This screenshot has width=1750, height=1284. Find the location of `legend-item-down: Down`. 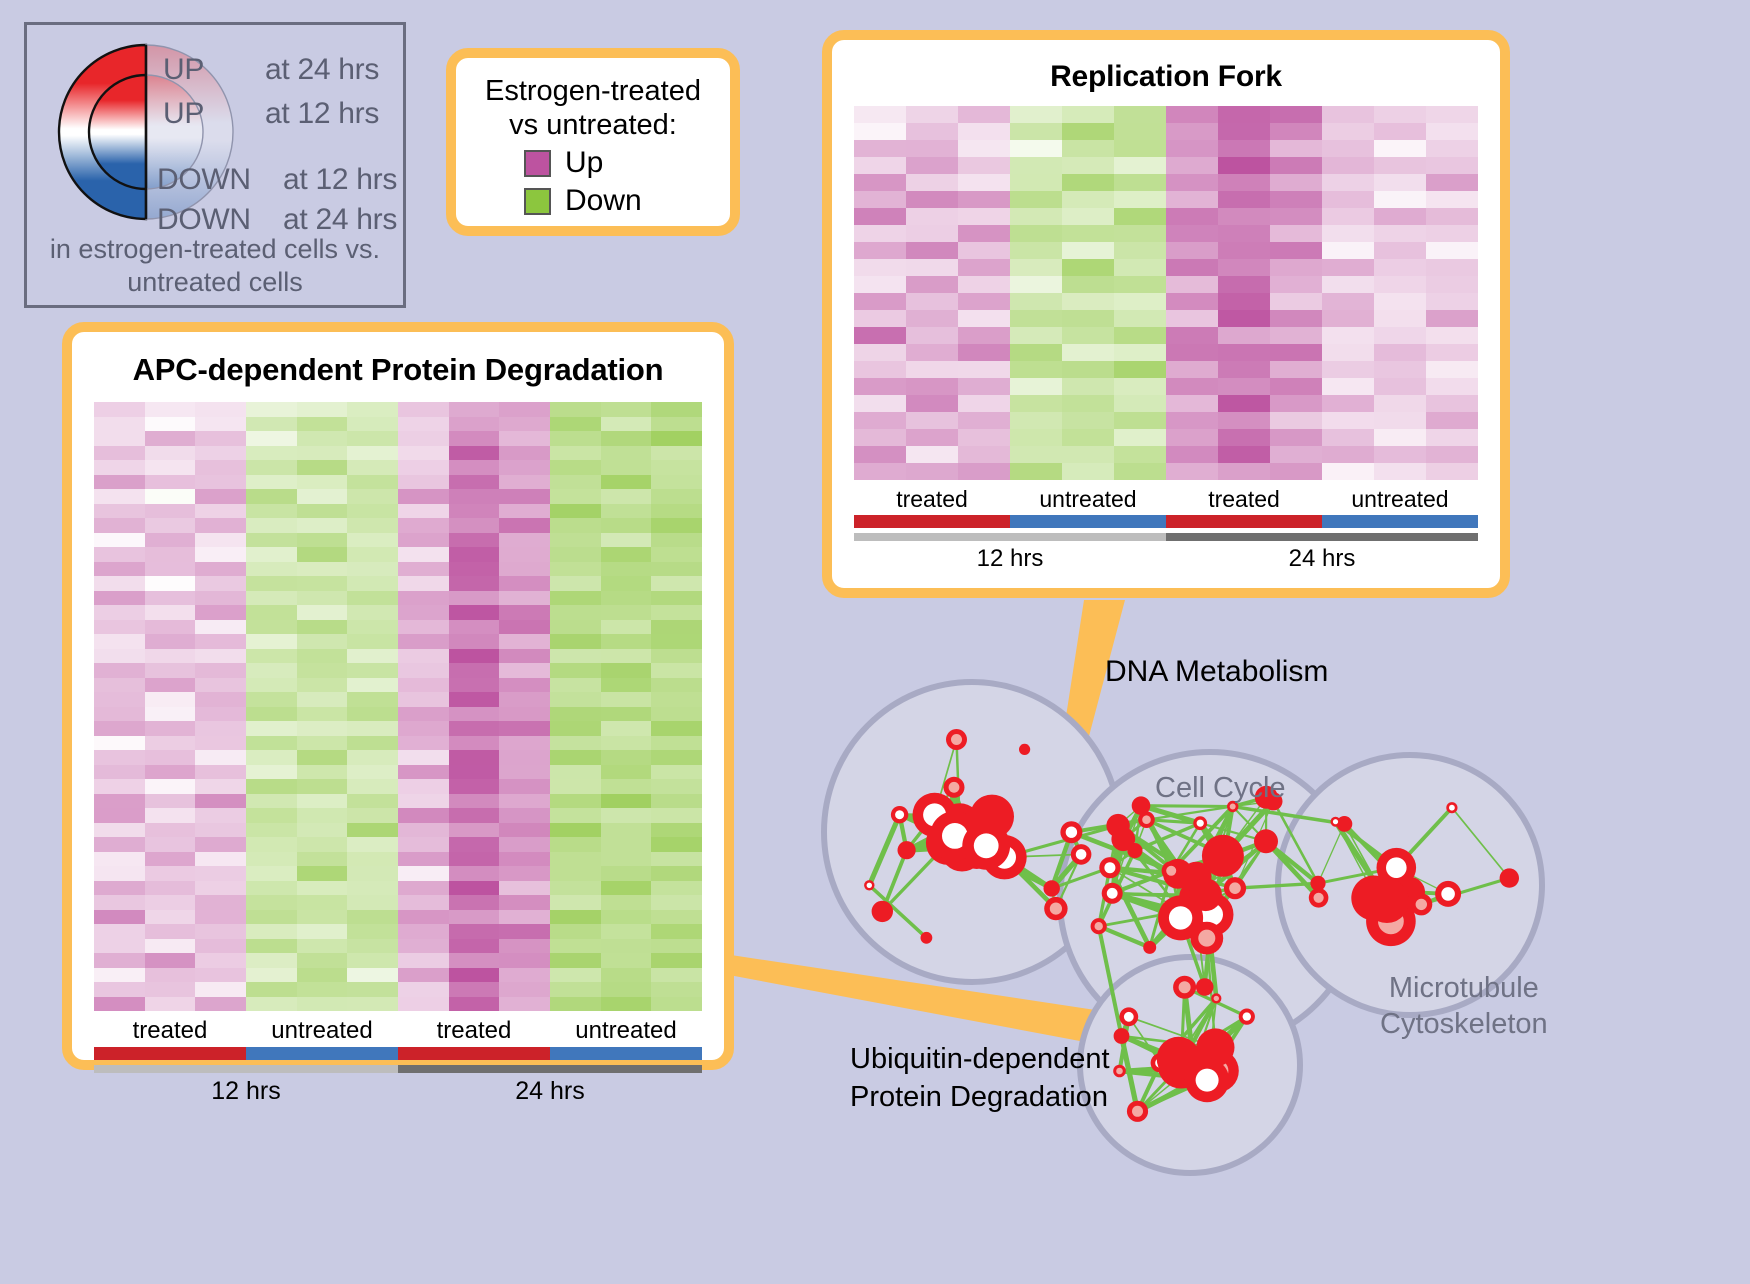

legend-item-down: Down is located at coordinates (619, 201).